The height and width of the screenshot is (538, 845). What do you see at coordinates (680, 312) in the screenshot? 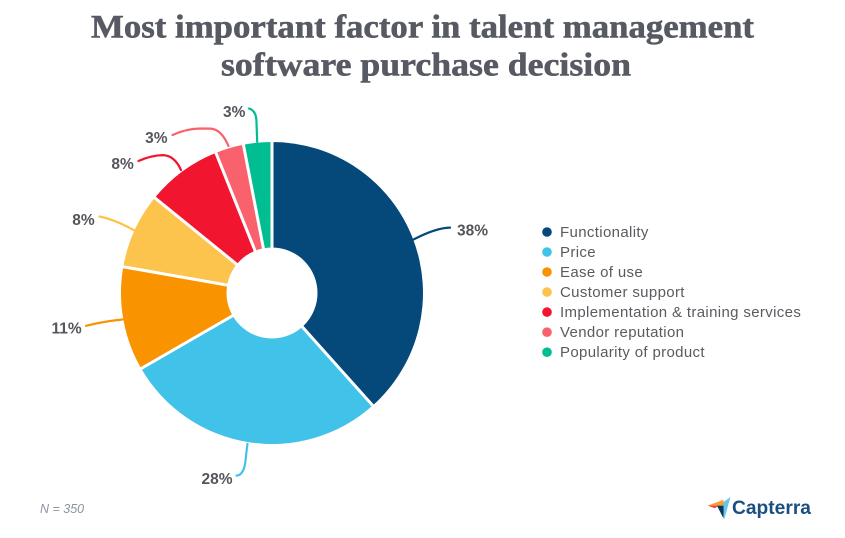
I see `svg-text:Implementation & training serv: Implementation & training services` at bounding box center [680, 312].